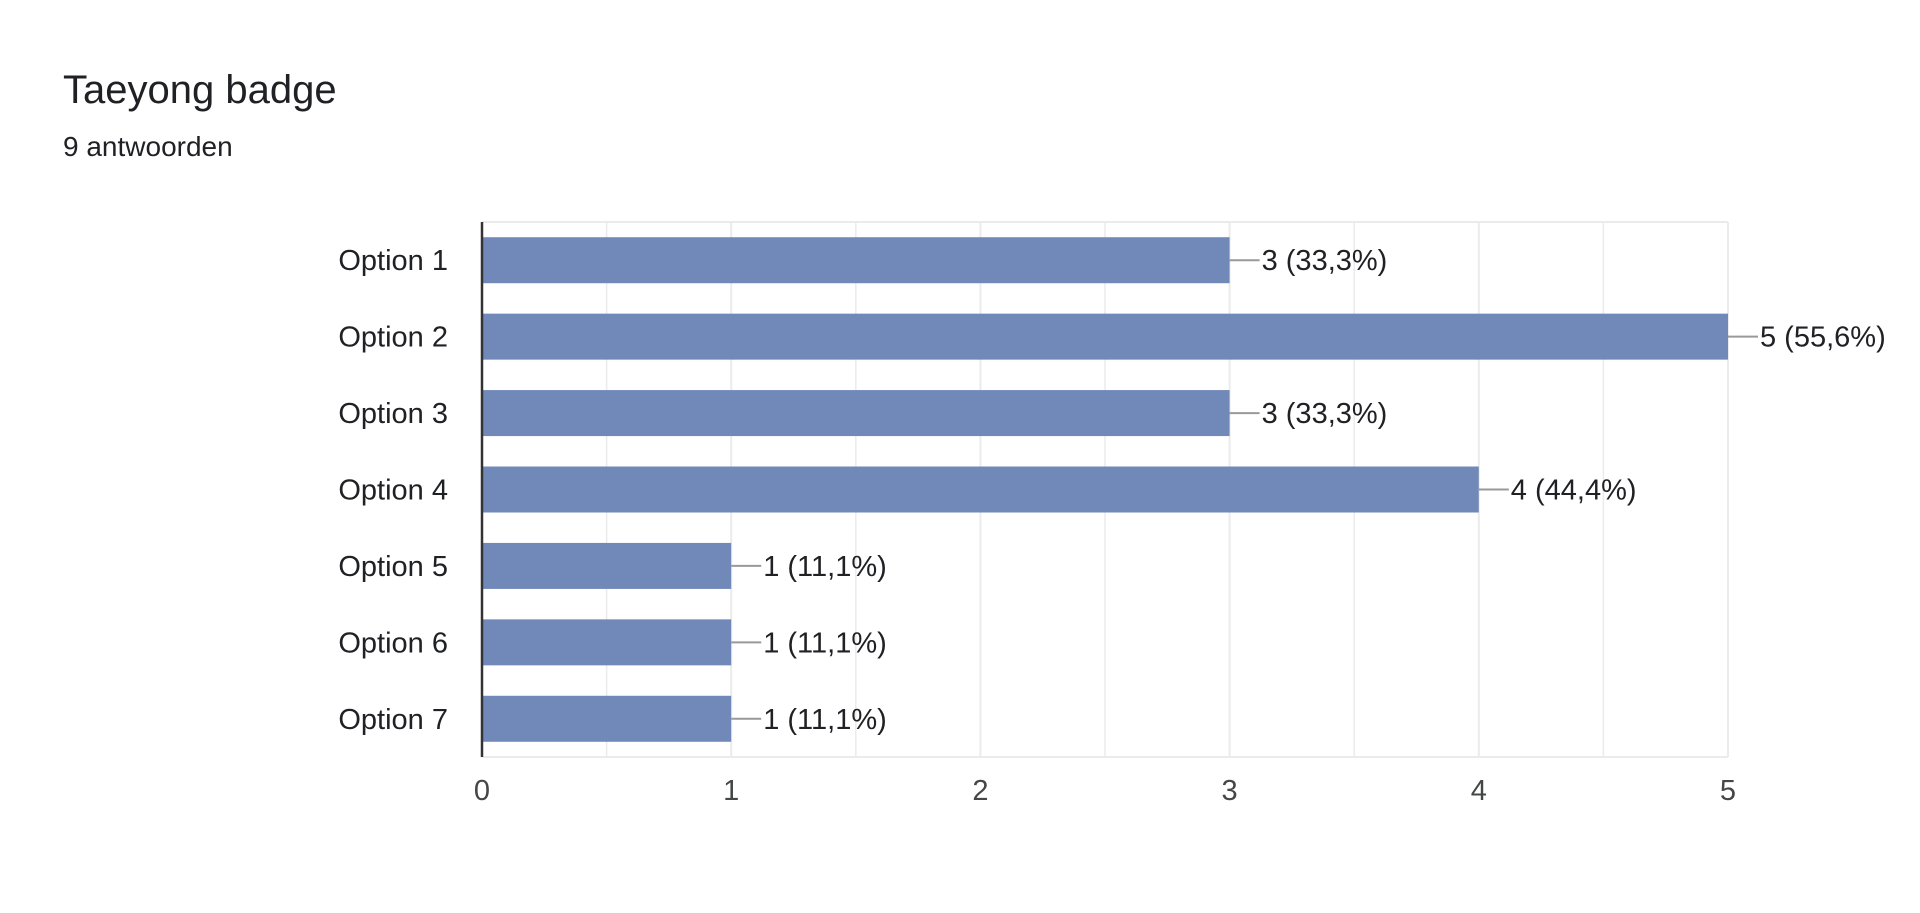  What do you see at coordinates (980, 791) in the screenshot?
I see `x-tick-label: 2` at bounding box center [980, 791].